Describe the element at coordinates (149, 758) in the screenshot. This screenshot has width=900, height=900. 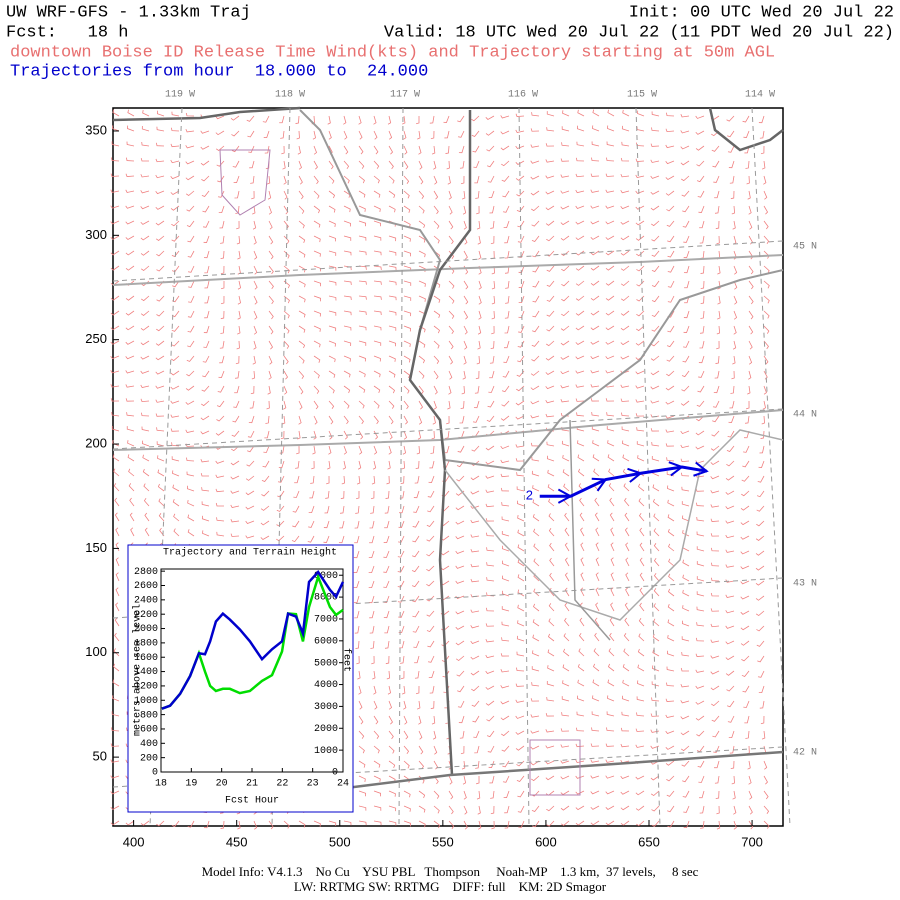
I see `inset-y-tick-label: 200` at that location.